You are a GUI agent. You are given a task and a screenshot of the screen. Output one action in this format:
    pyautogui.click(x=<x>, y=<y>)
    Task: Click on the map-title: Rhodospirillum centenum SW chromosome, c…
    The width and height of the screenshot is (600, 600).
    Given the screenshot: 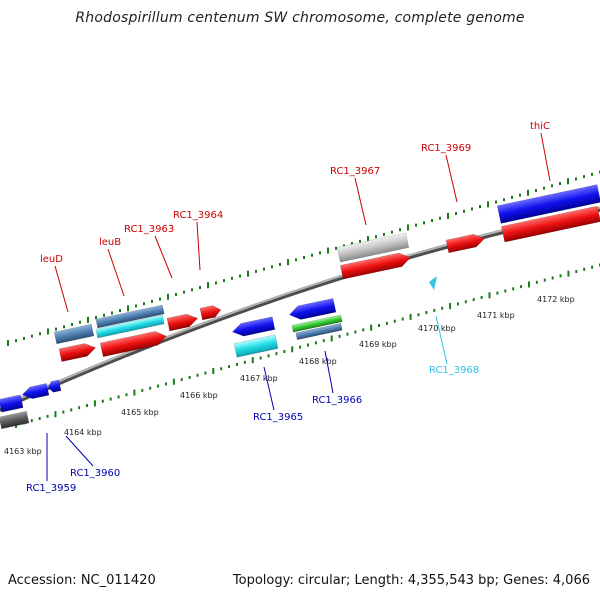 What is the action you would take?
    pyautogui.click(x=300, y=18)
    